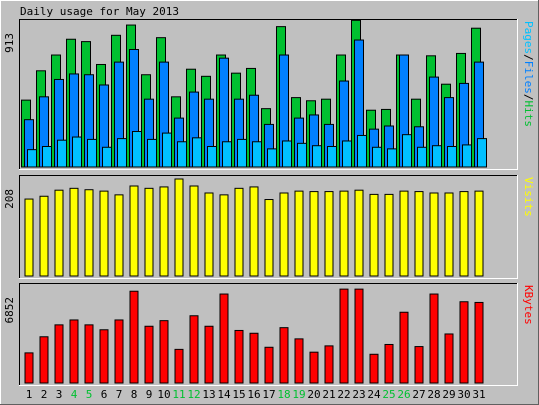 This screenshot has height=405, width=539. Describe the element at coordinates (99, 11) in the screenshot. I see `chart-title: Daily usage for May 2013` at that location.